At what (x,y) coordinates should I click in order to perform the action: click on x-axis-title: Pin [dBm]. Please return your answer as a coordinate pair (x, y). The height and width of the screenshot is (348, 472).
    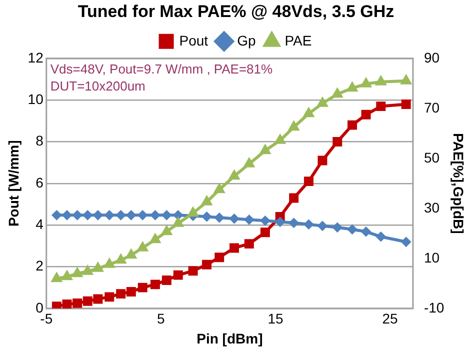
    Looking at the image, I should click on (229, 338).